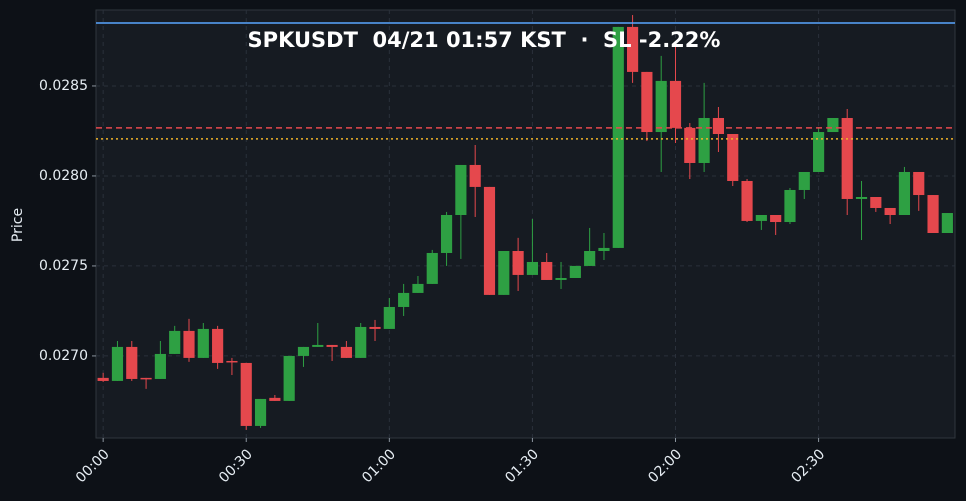 Image resolution: width=966 pixels, height=501 pixels. What do you see at coordinates (63, 266) in the screenshot?
I see `y-tick-label: 0.0275` at bounding box center [63, 266].